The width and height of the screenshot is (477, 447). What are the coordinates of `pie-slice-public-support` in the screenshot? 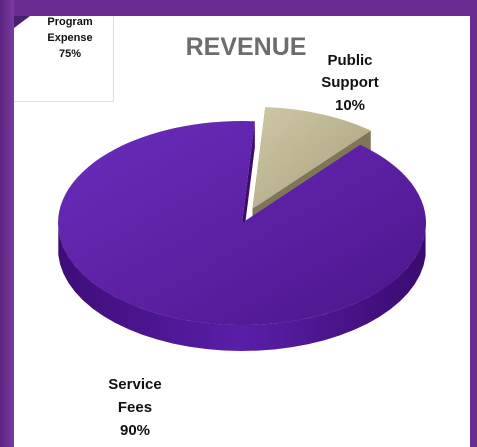 It's located at (311, 157).